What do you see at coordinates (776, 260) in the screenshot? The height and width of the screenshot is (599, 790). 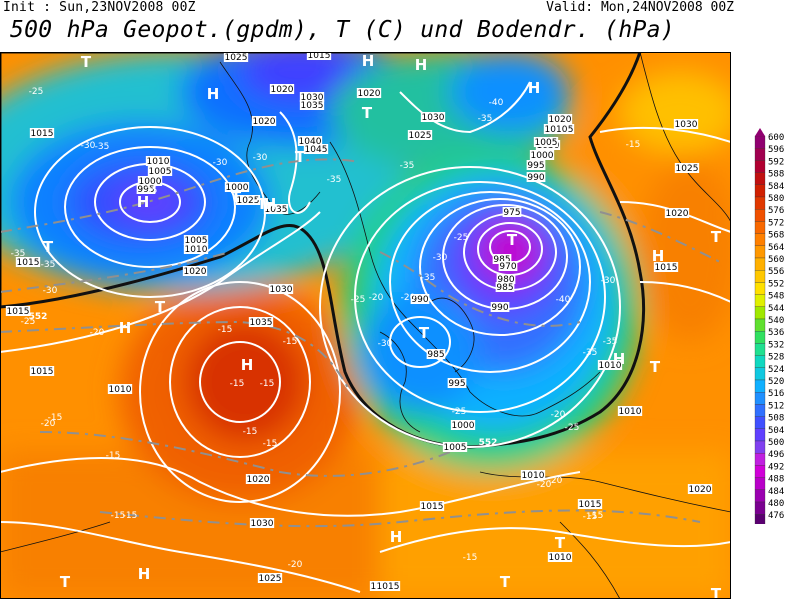 I see `colorbar-label: 560` at bounding box center [776, 260].